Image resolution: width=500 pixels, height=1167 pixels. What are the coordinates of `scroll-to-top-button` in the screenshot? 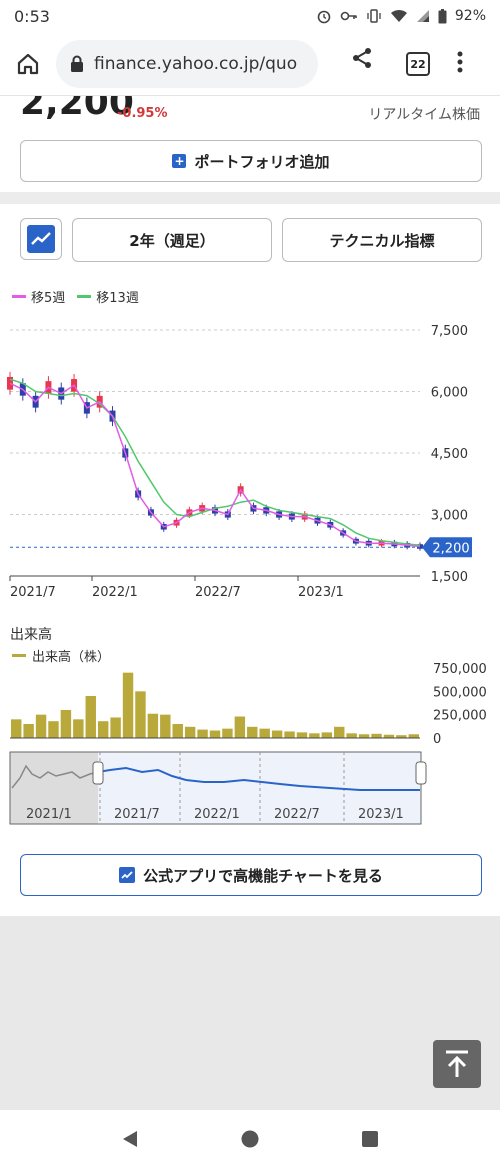 It's located at (457, 1064).